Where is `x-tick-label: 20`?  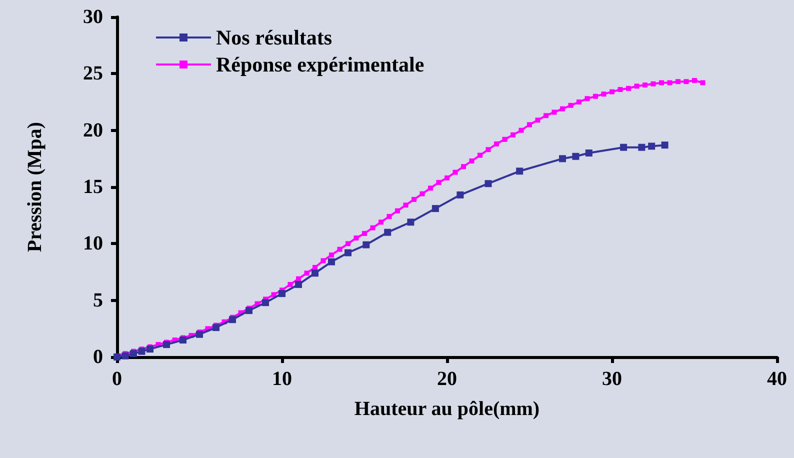
x-tick-label: 20 is located at coordinates (447, 379).